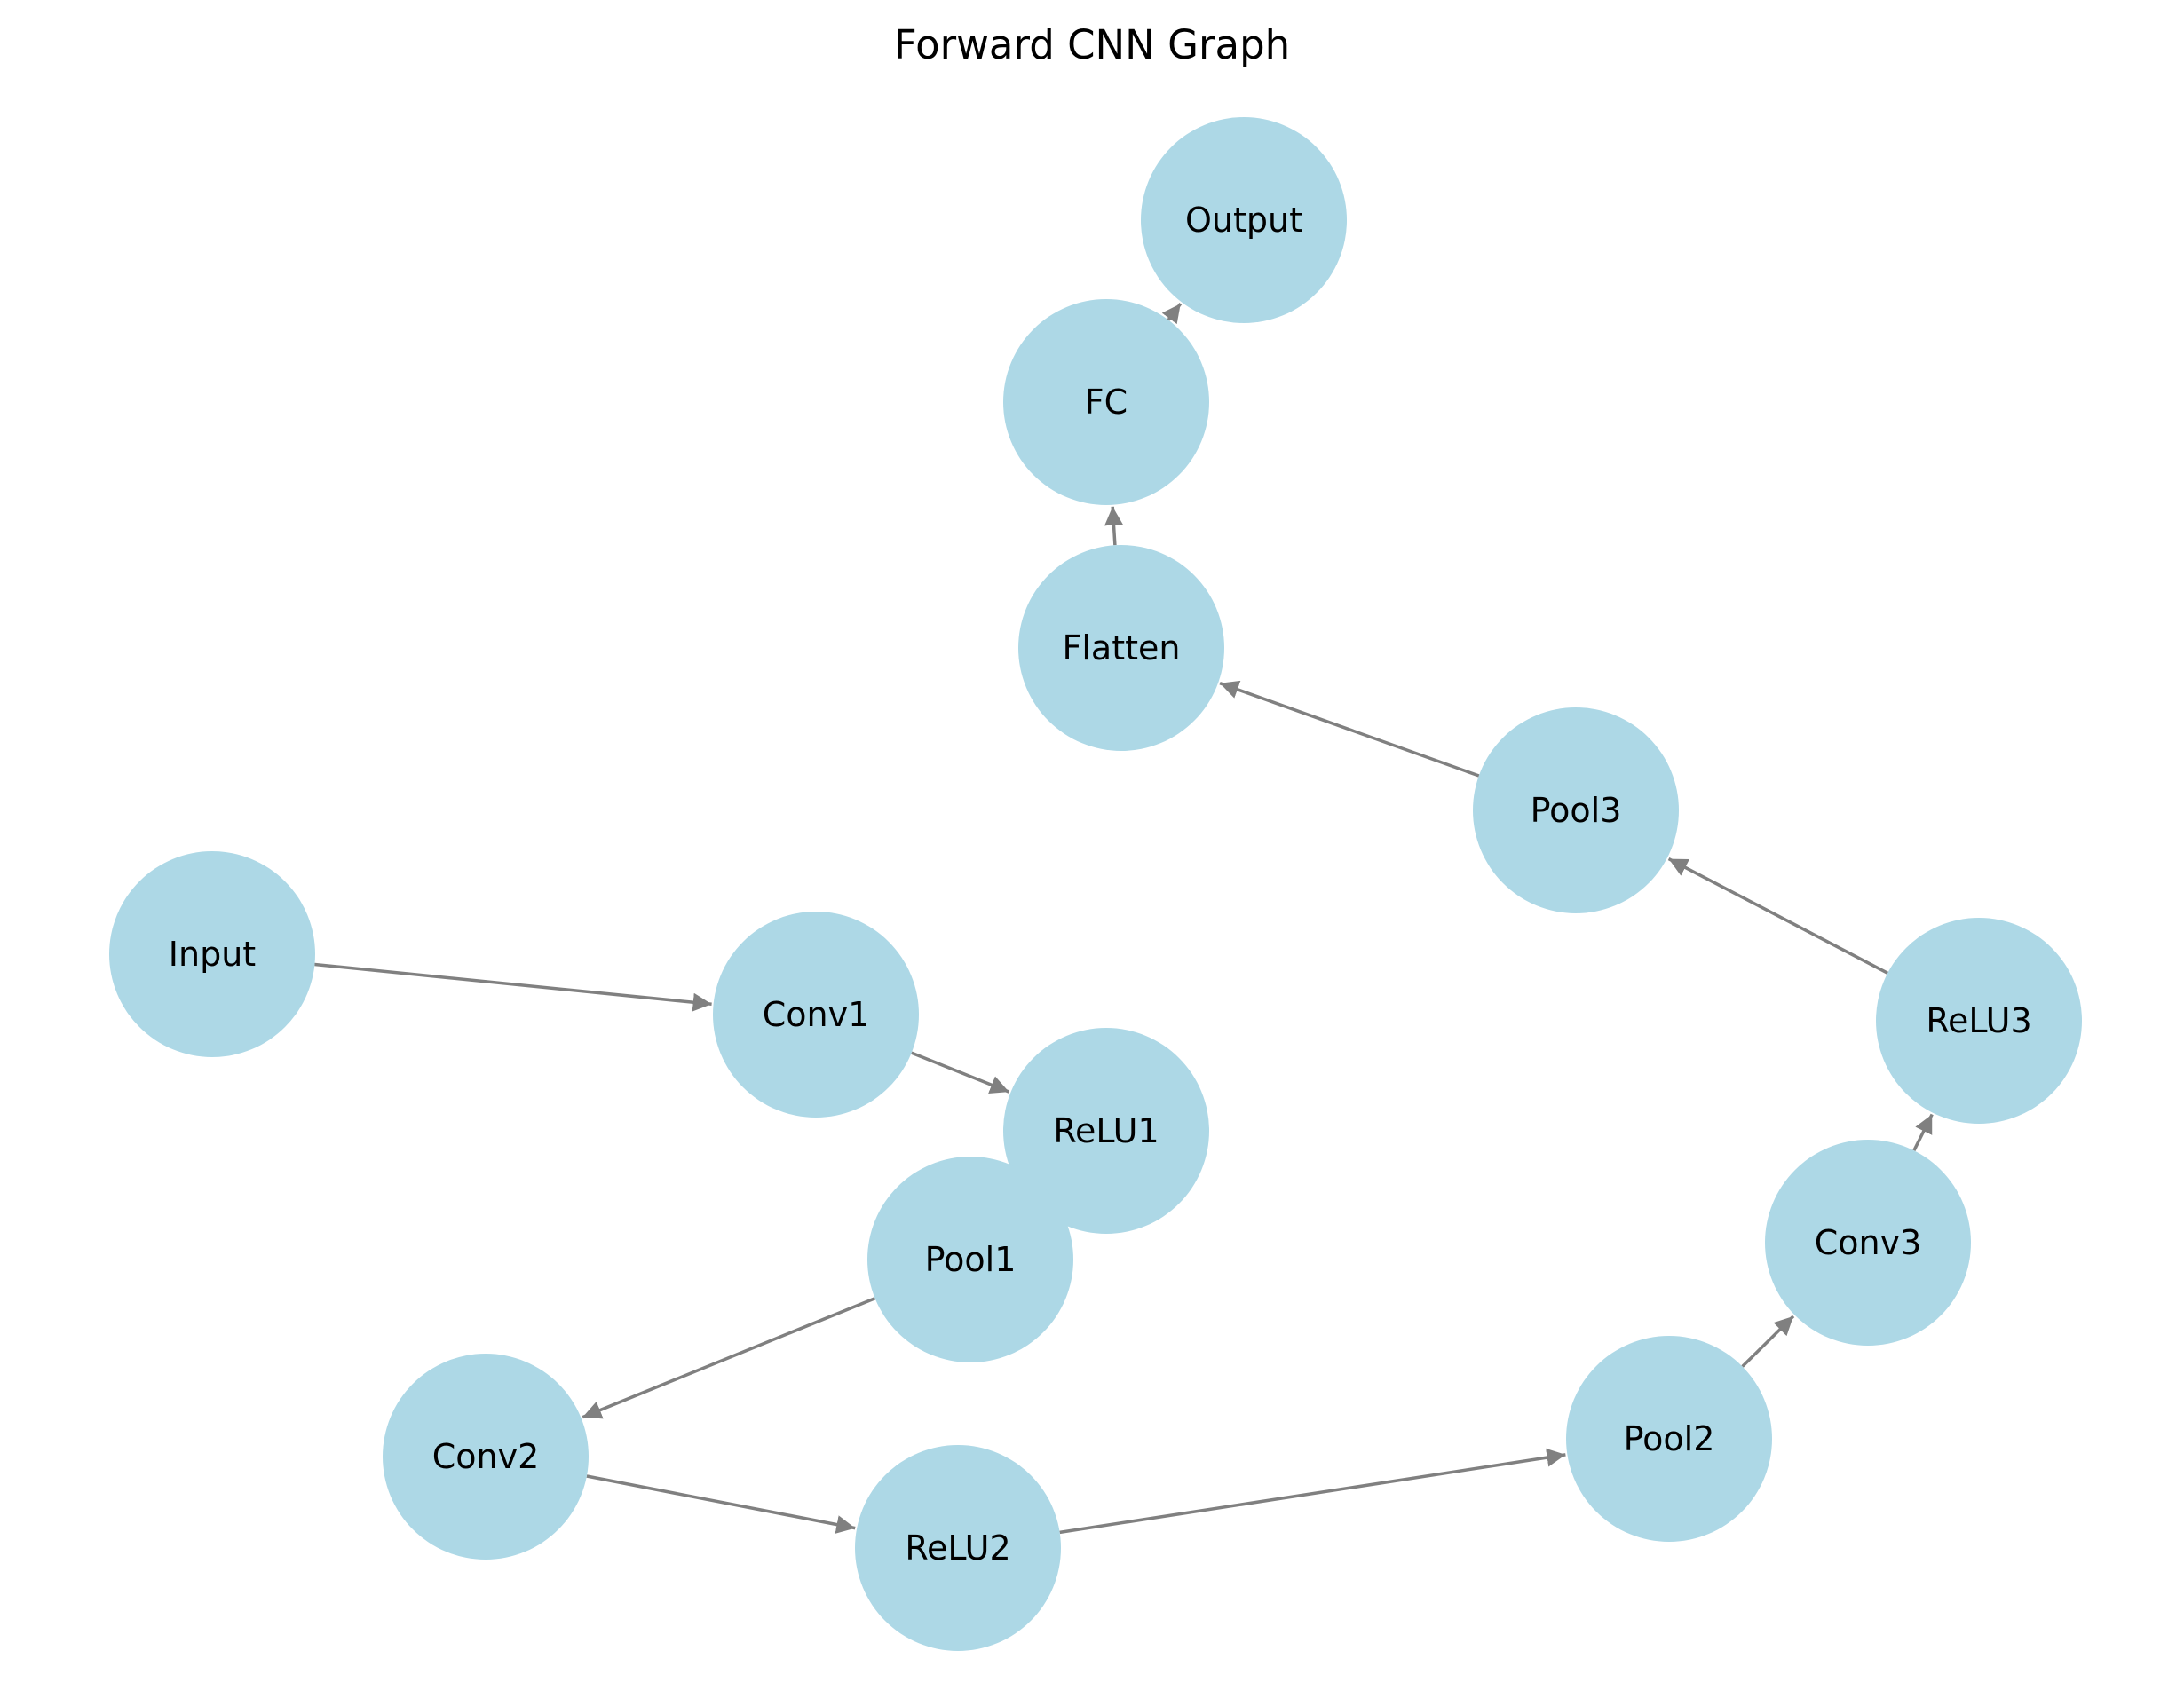  I want to click on node-pool2: Pool2, so click(1669, 1439).